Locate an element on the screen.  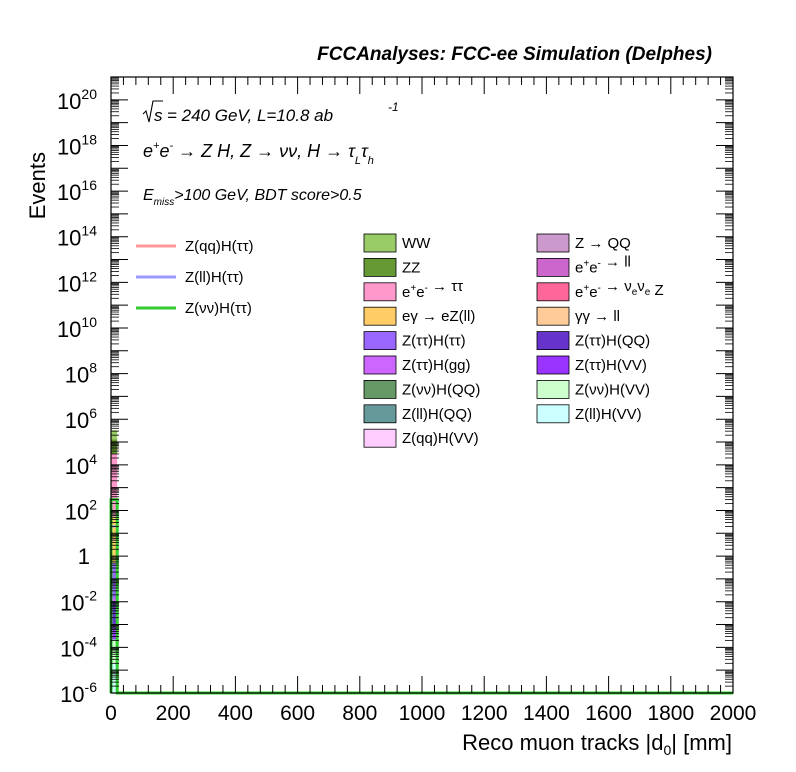
legend-label: eγ → eZ(ll) is located at coordinates (438, 316).